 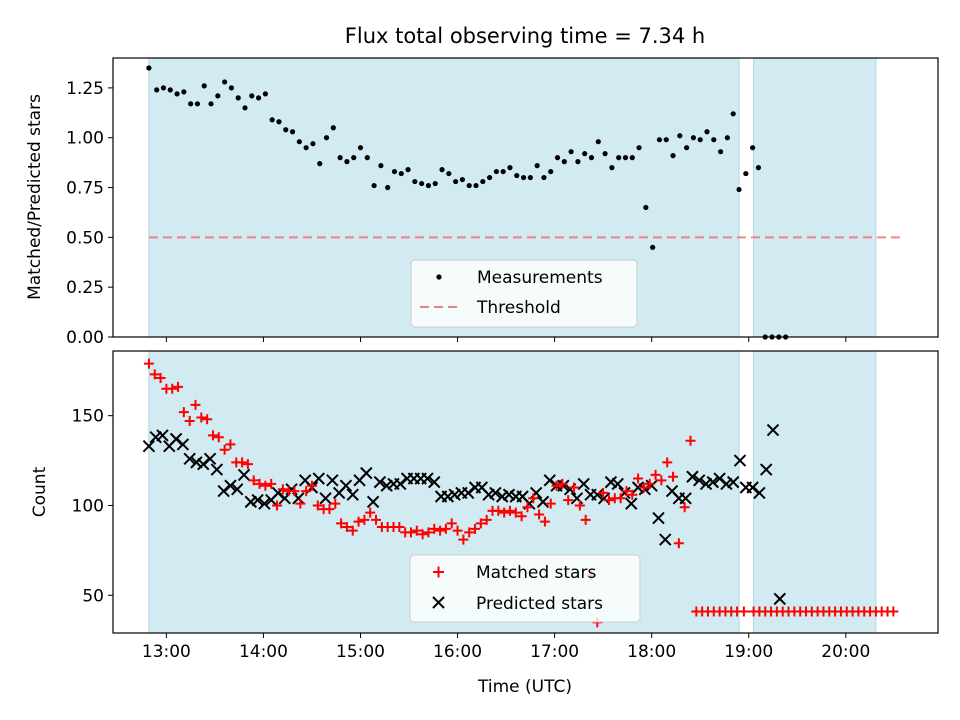 What do you see at coordinates (651, 652) in the screenshot?
I see `x-tick-label: 18:00` at bounding box center [651, 652].